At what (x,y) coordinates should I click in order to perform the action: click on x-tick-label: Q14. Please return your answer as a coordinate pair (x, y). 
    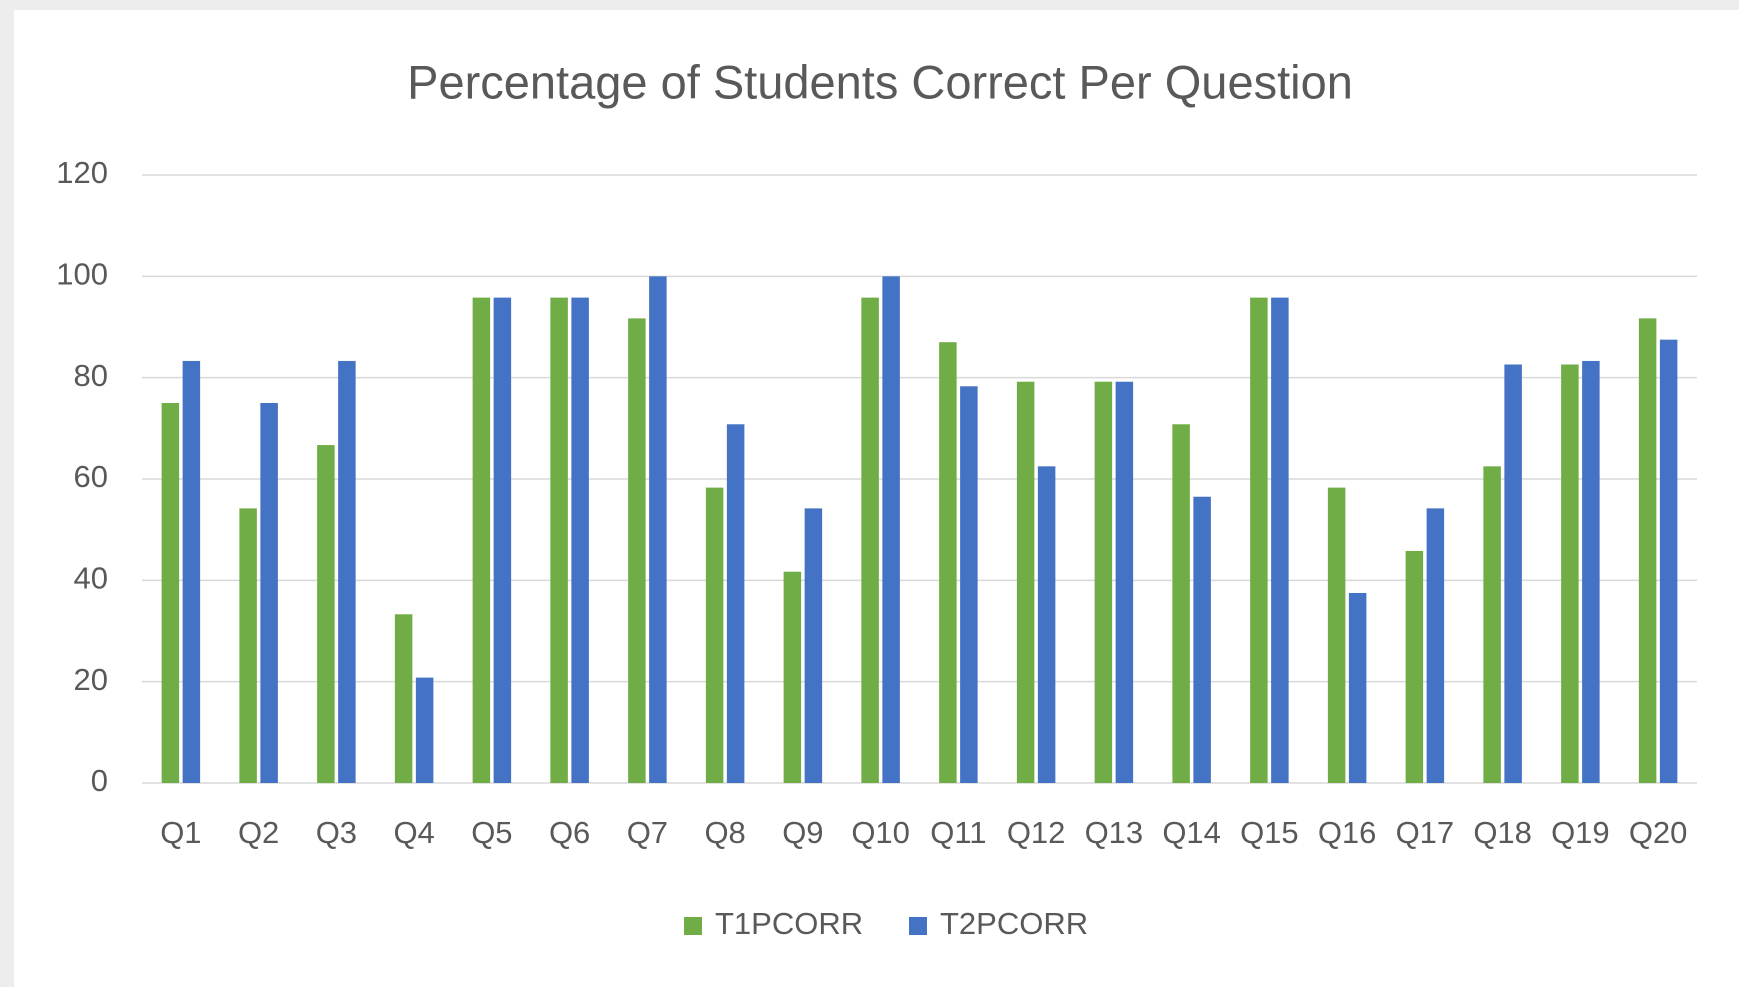
    Looking at the image, I should click on (1191, 832).